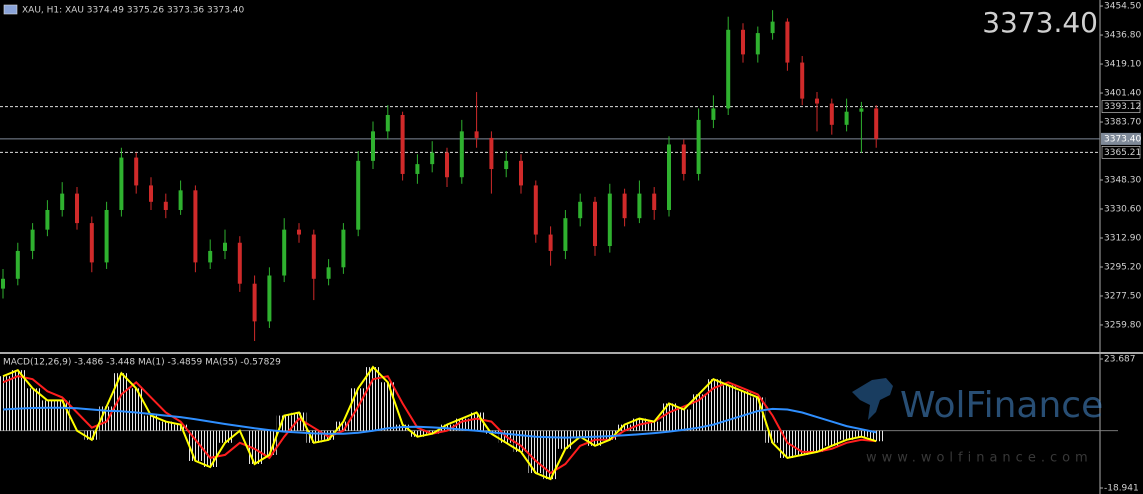  Describe the element at coordinates (10, 9) in the screenshot. I see `symbol-icon` at that location.